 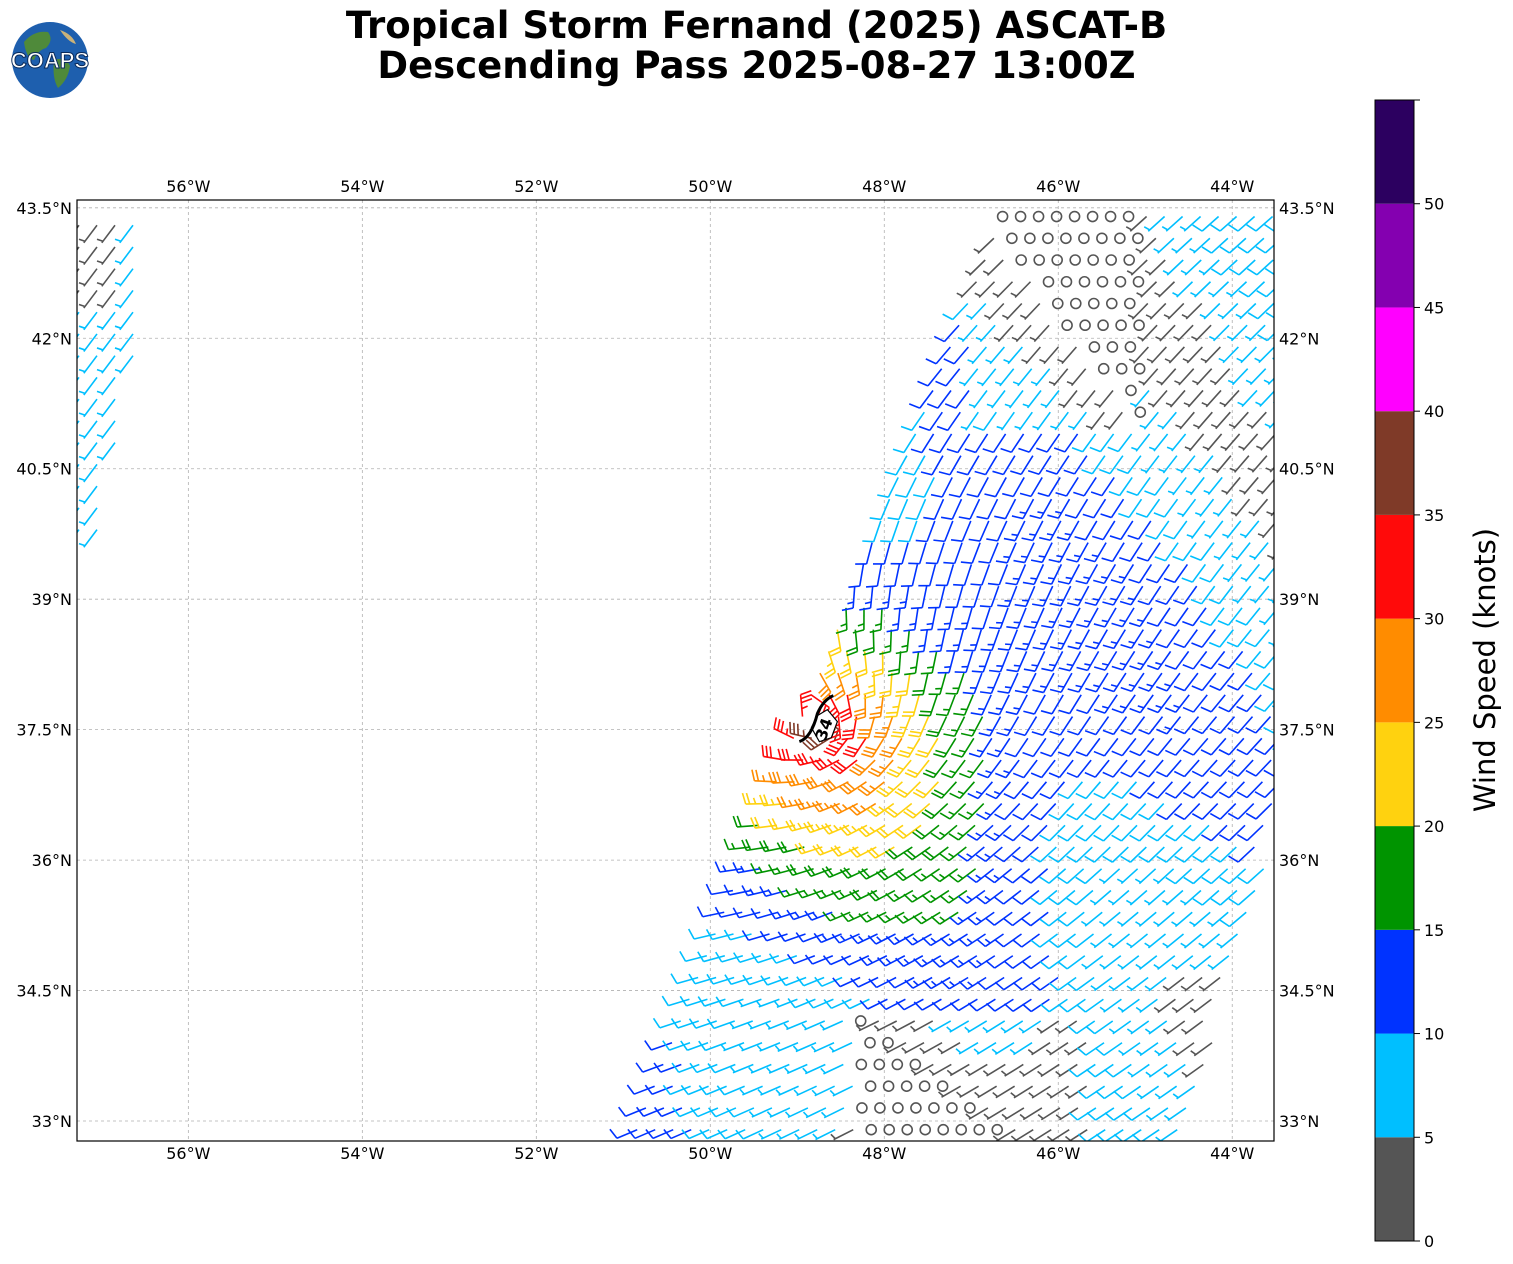 I want to click on coaps-logo: COAPS, so click(x=50, y=60).